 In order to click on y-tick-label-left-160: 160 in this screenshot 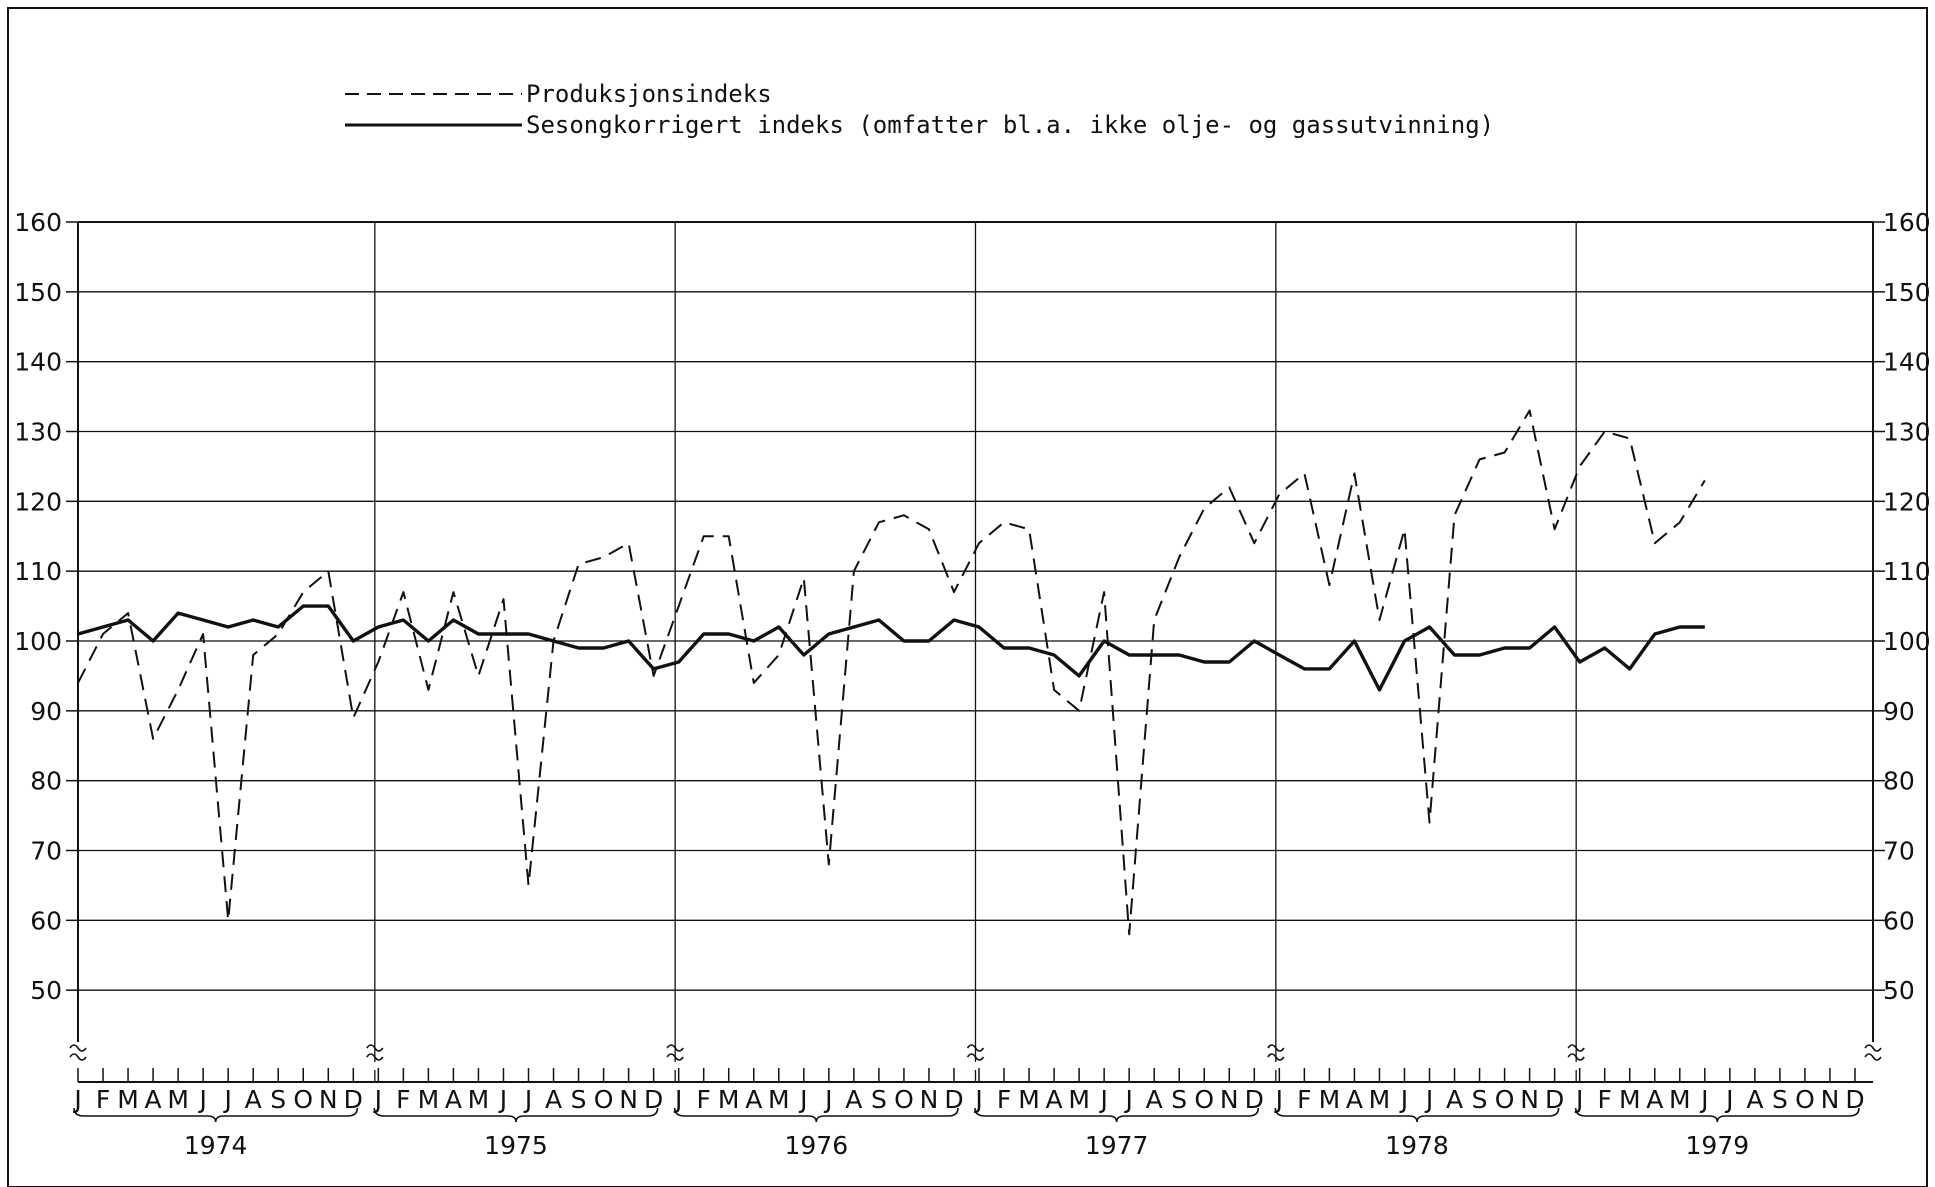, I will do `click(38, 222)`.